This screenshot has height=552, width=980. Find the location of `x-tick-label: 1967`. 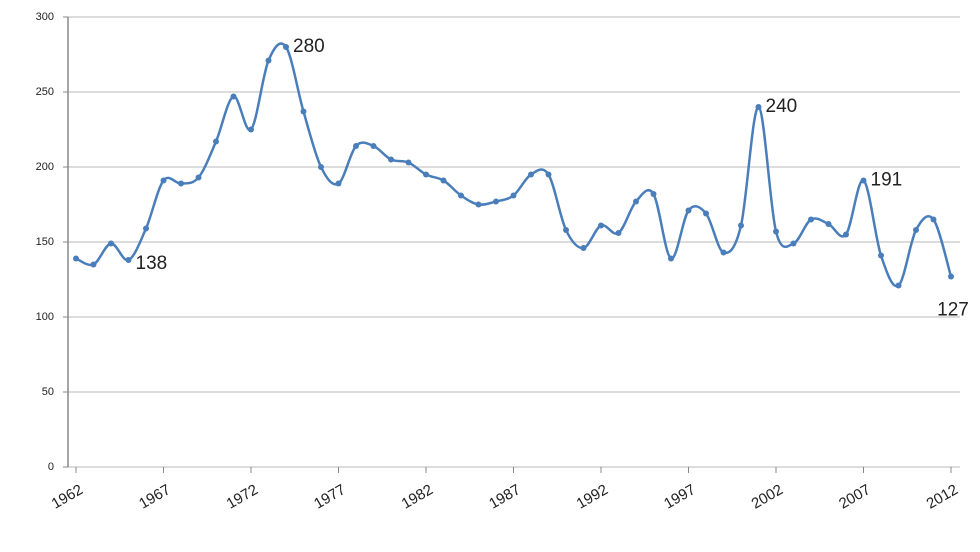

x-tick-label: 1967 is located at coordinates (154, 496).